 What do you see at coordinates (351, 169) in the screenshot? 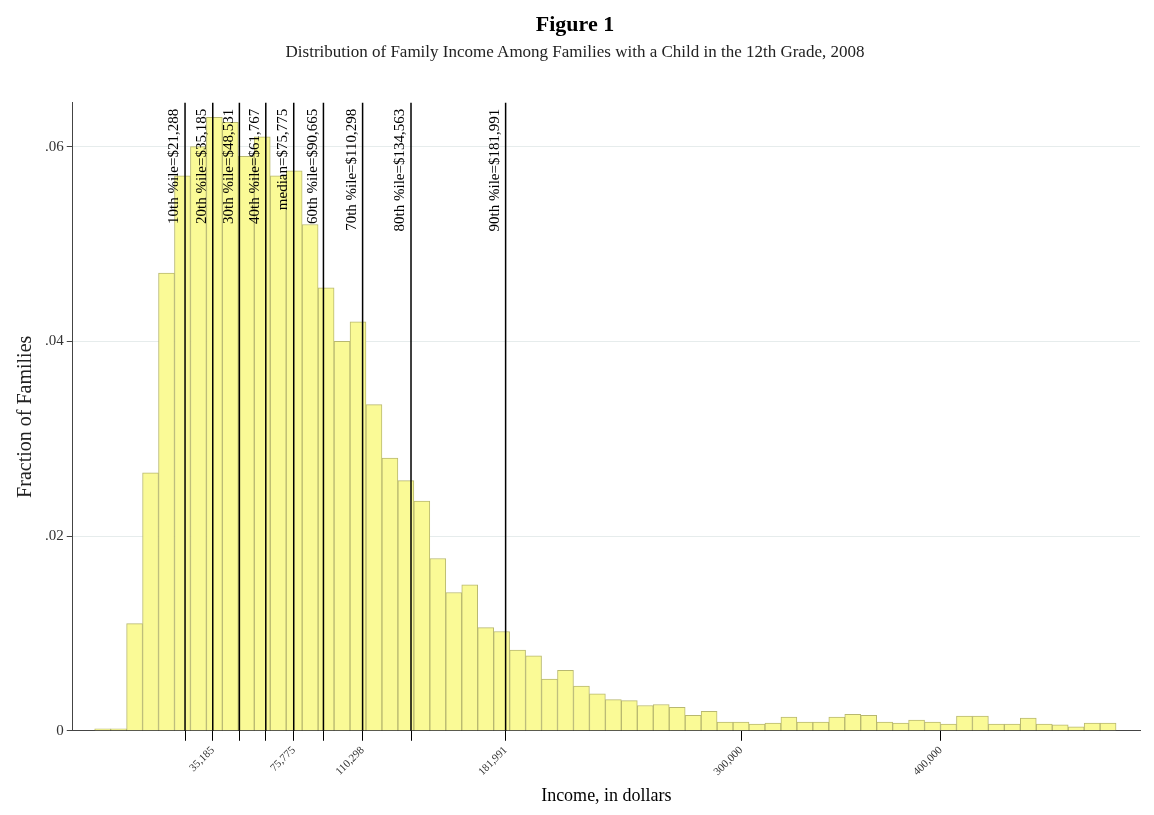
I see `ref-line-label: 70th %ile=$110,298` at bounding box center [351, 169].